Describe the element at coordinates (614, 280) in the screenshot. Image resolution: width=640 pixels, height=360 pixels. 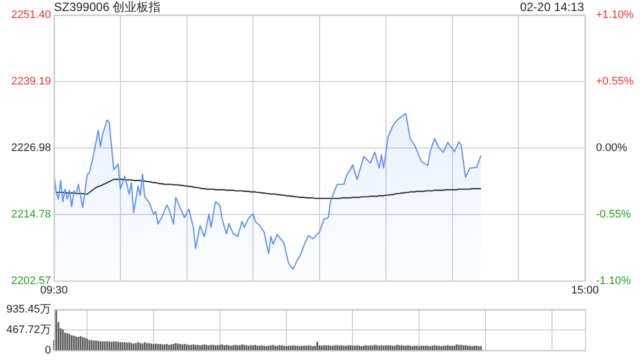
I see `y2-tick-label: -1.10%` at that location.